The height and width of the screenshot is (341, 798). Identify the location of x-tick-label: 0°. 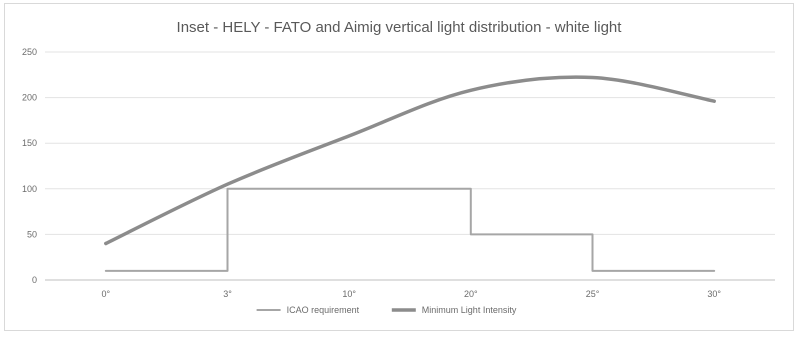
(106, 294).